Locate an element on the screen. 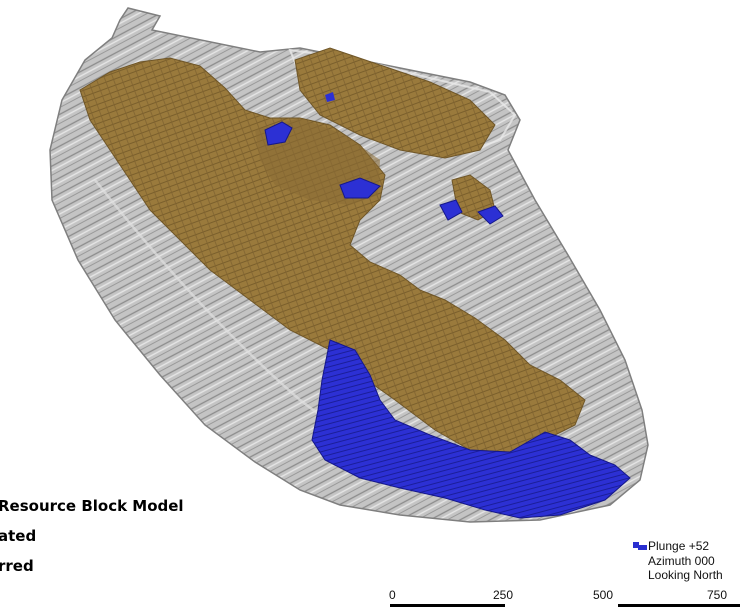 Image resolution: width=743 pixels, height=611 pixels. scale-tick-label: 0 is located at coordinates (392, 595).